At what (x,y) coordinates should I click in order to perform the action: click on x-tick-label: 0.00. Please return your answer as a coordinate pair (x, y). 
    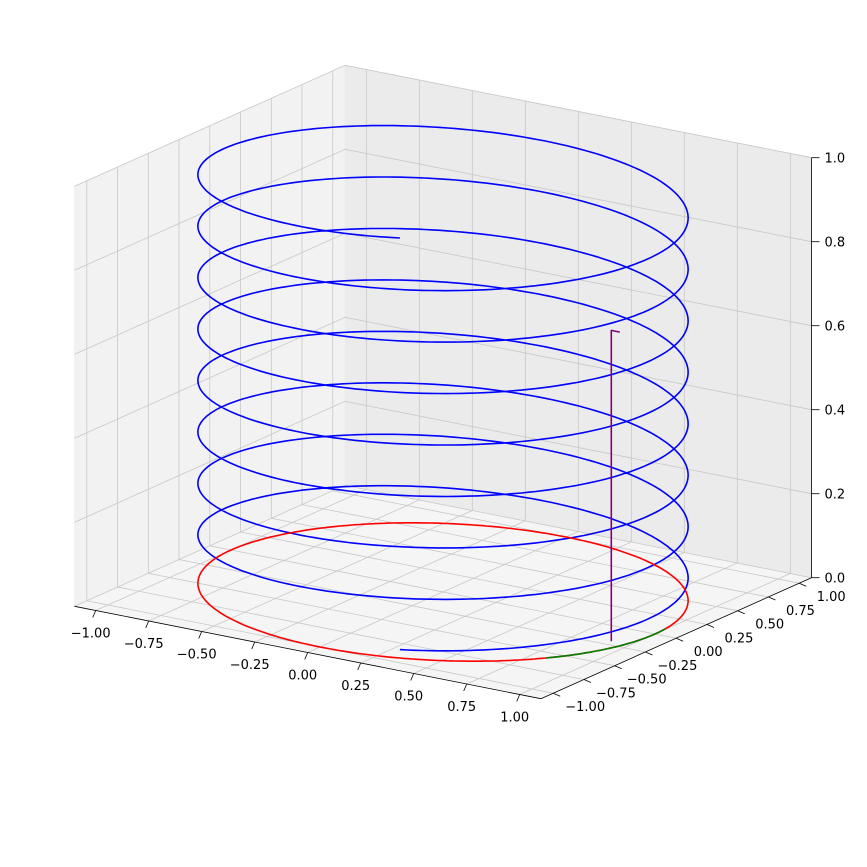
    Looking at the image, I should click on (302, 676).